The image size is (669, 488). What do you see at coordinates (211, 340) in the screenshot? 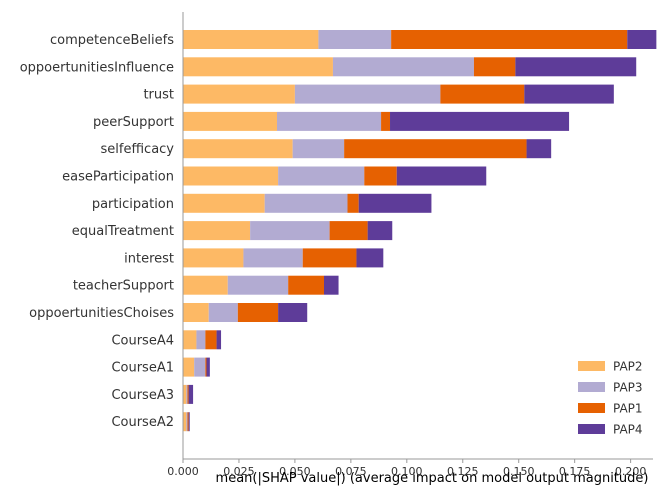
I see `bar-pap1-CourseA4` at bounding box center [211, 340].